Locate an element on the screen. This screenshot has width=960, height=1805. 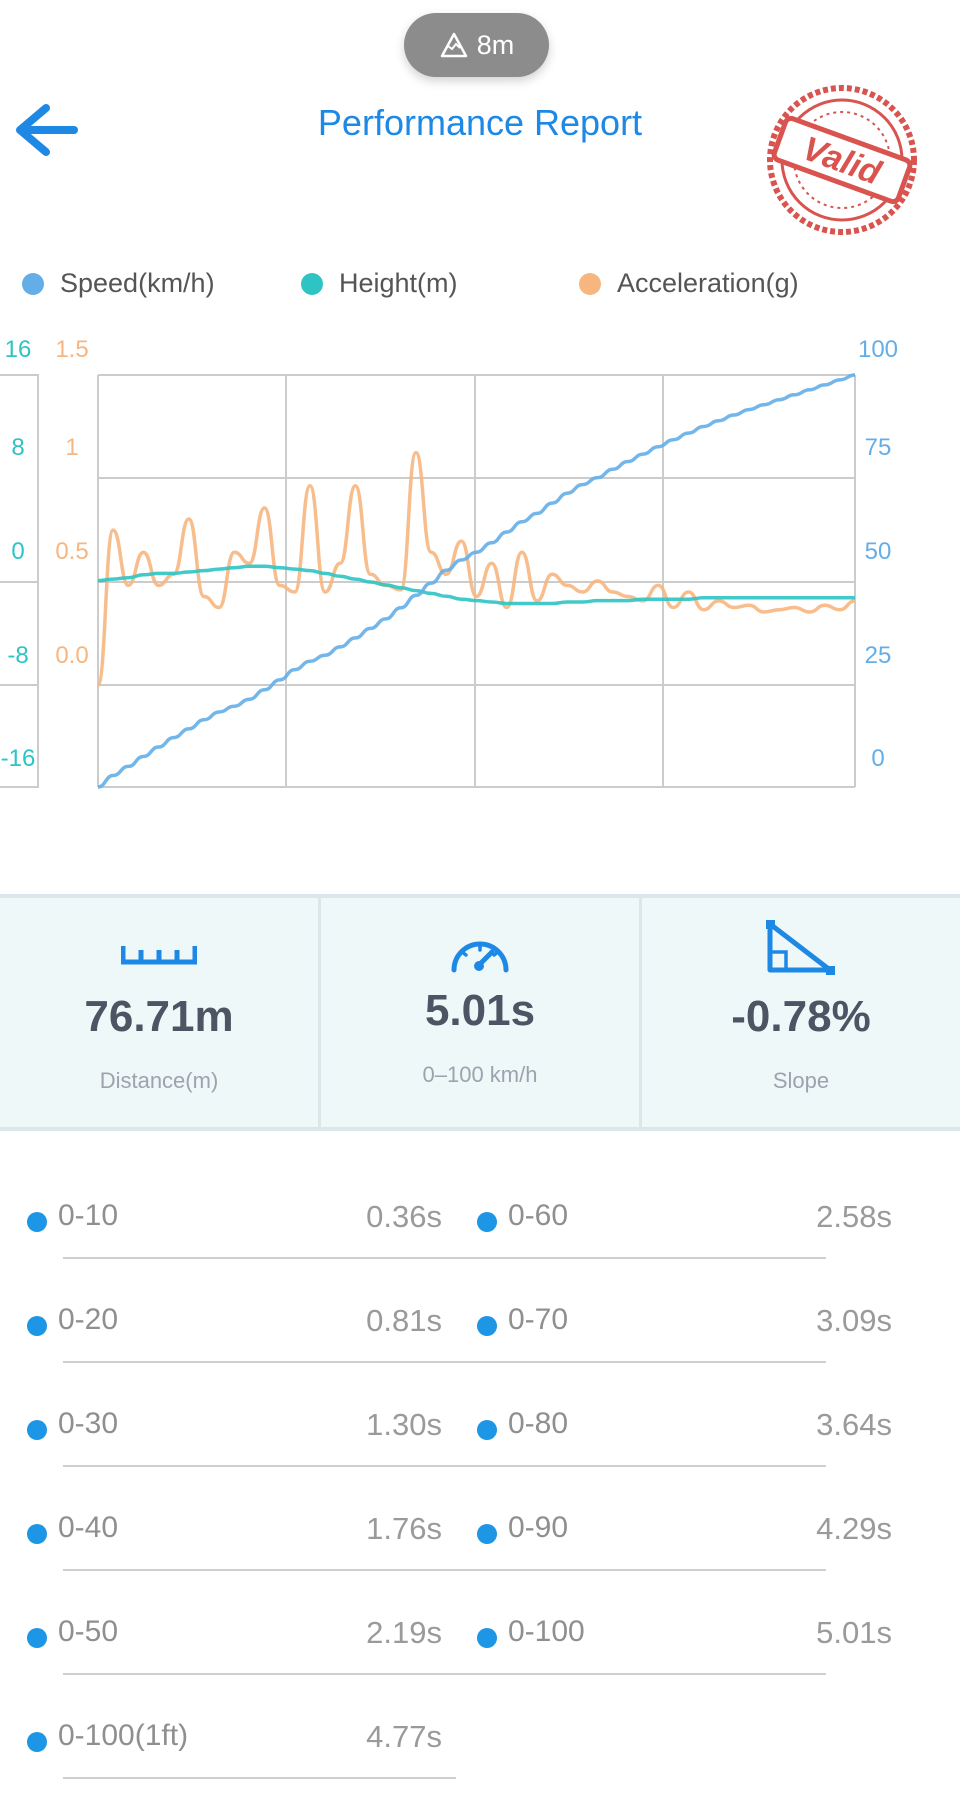
split-item: 0-70 3.09s is located at coordinates (671, 1311).